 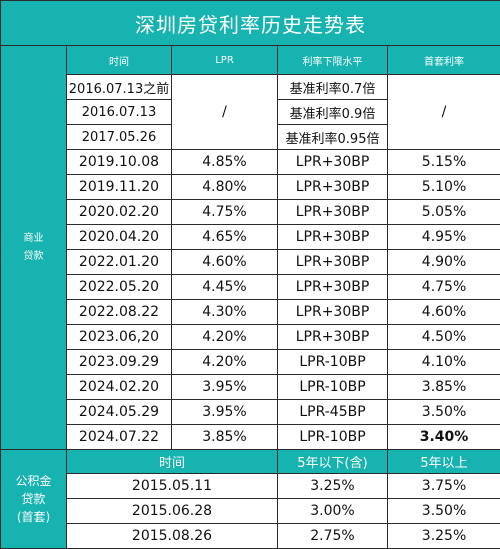 What do you see at coordinates (444, 412) in the screenshot?
I see `first-rate-cell: 3.50%` at bounding box center [444, 412].